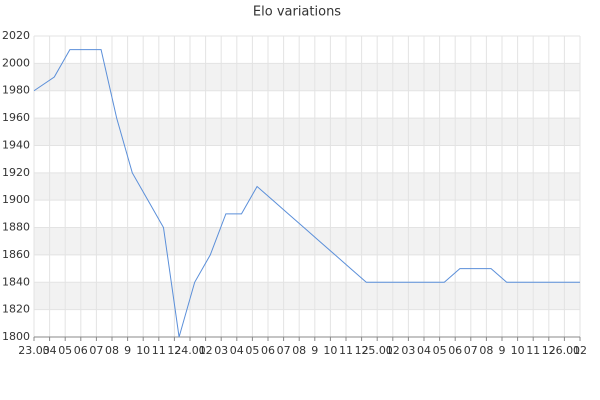 The width and height of the screenshot is (600, 400). What do you see at coordinates (16, 309) in the screenshot?
I see `y-tick-label: 1820` at bounding box center [16, 309].